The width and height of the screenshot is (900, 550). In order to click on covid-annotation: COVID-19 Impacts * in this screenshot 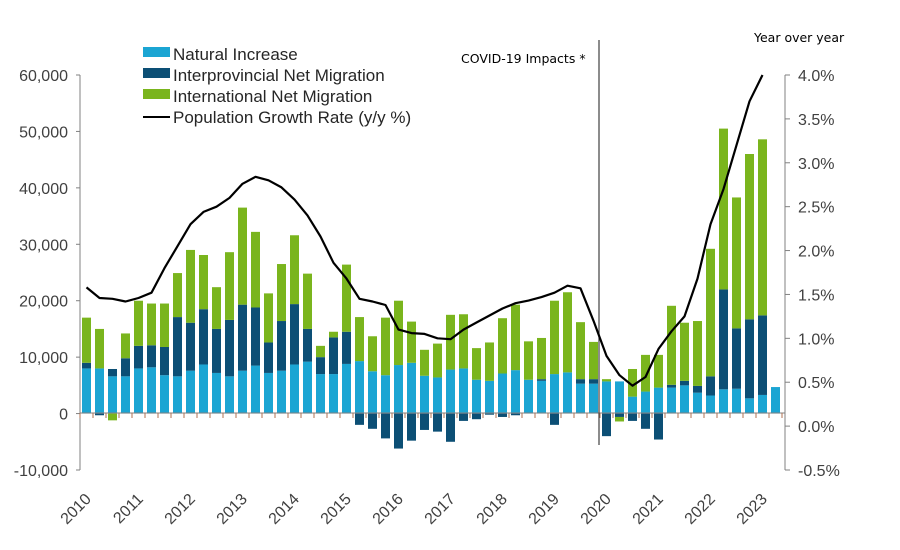, I will do `click(530, 242)`.